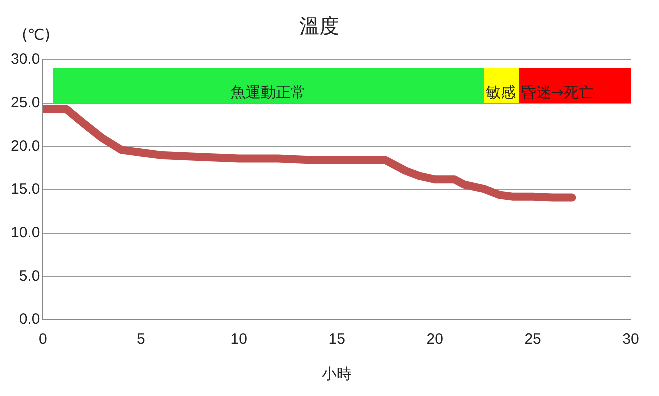 This screenshot has width=659, height=396. I want to click on y-tick-label: 15.0, so click(25, 189).